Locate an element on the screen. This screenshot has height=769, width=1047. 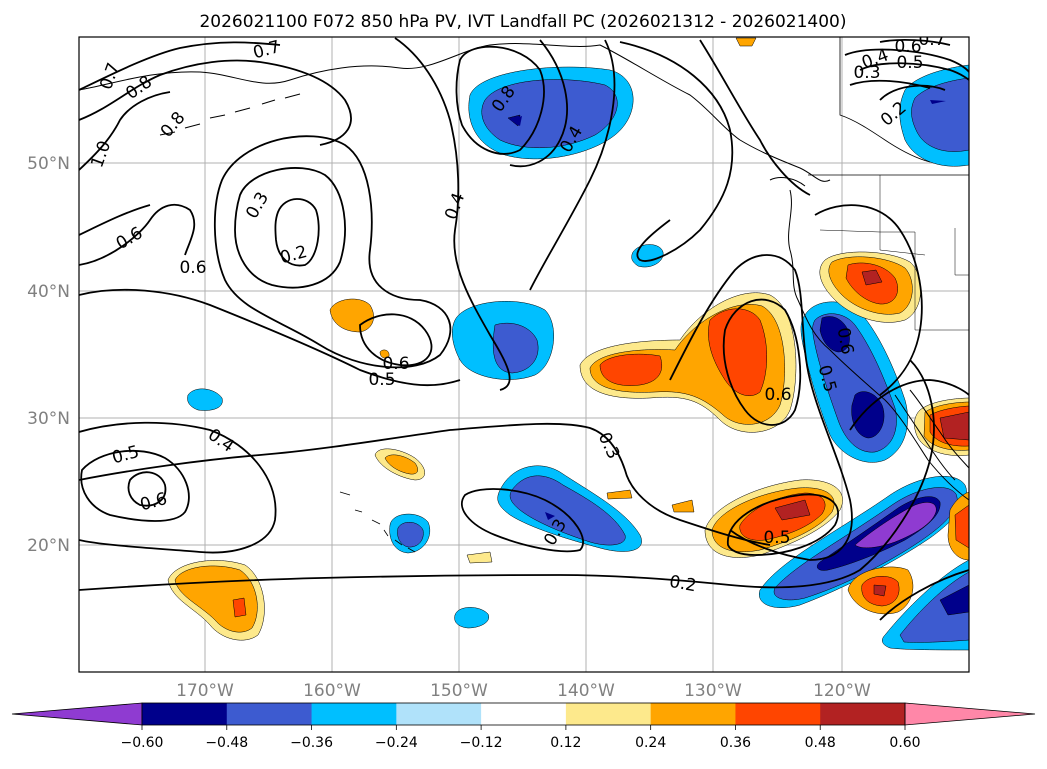
colorbar-tick-label: −0.60 is located at coordinates (142, 743).